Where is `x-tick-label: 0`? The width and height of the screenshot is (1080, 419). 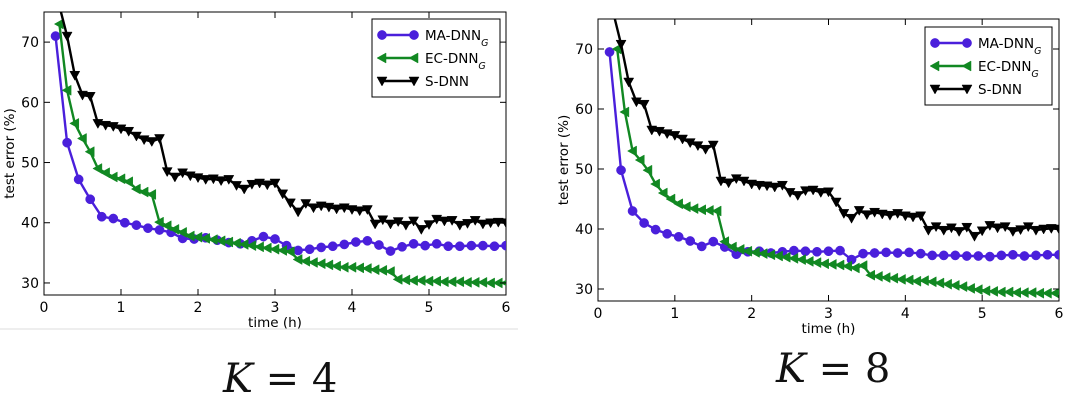
x-tick-label: 0 is located at coordinates (598, 314).